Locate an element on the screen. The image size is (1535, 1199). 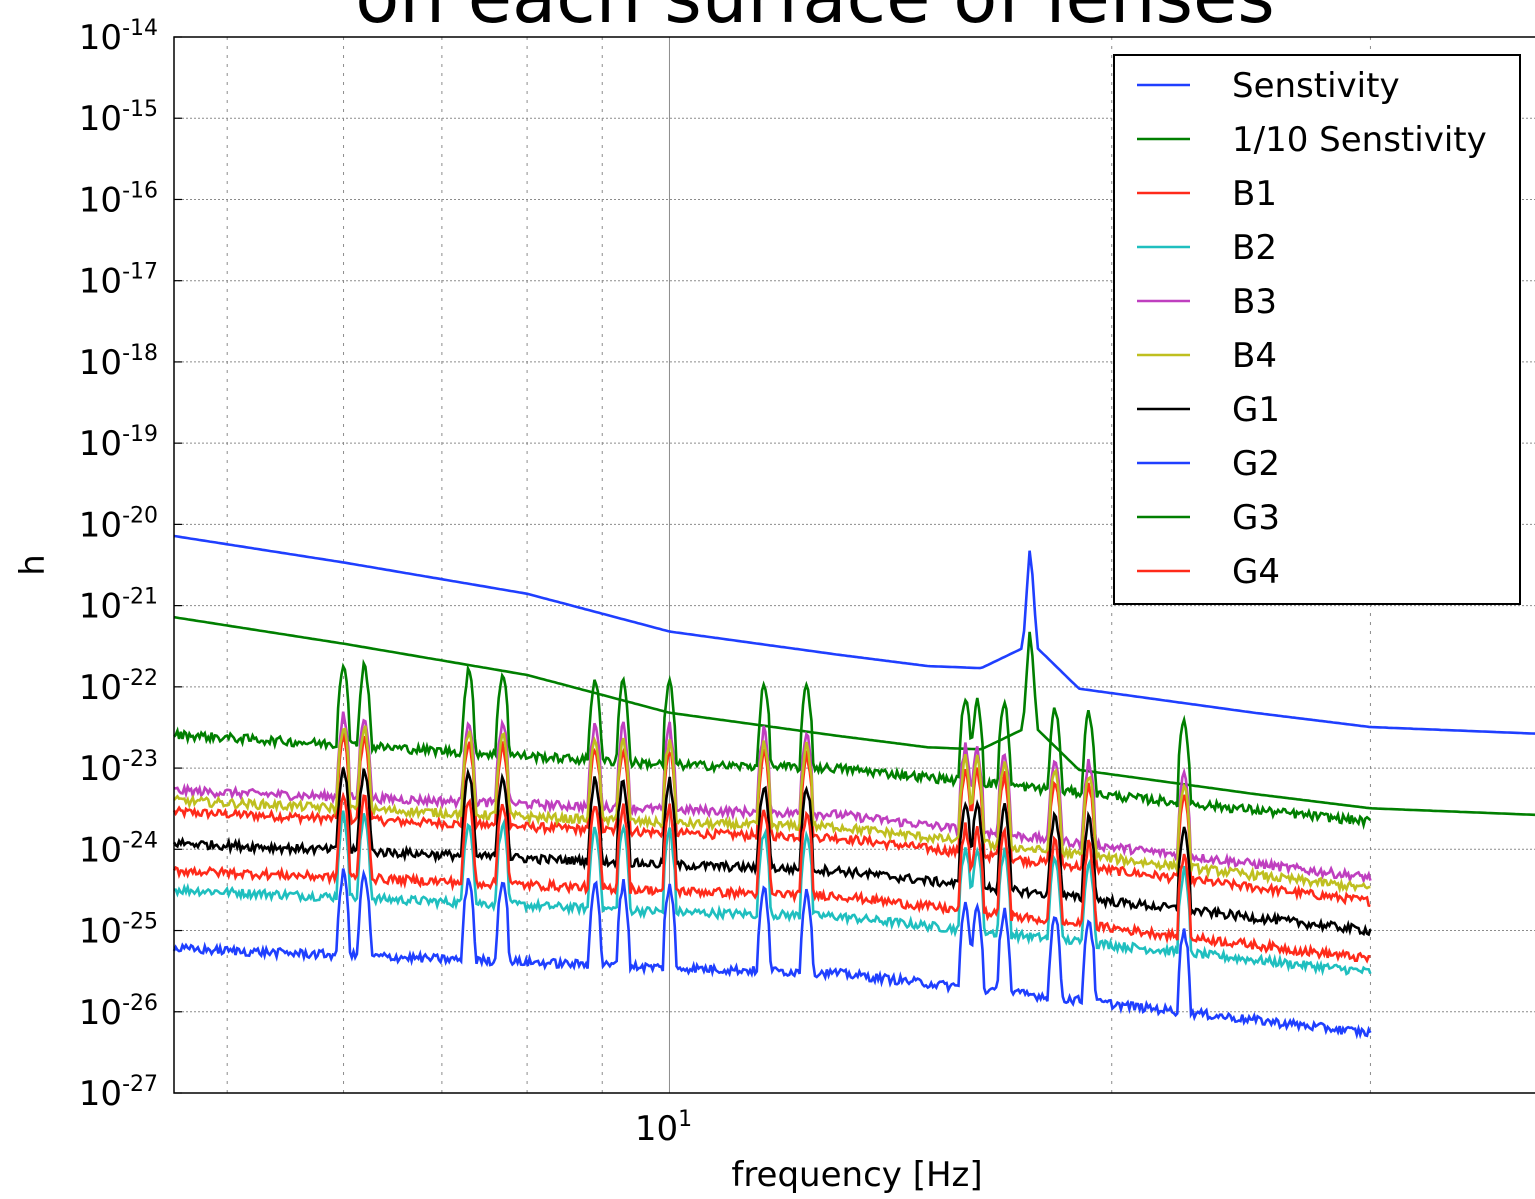
series-line-g2 is located at coordinates (772, 954).